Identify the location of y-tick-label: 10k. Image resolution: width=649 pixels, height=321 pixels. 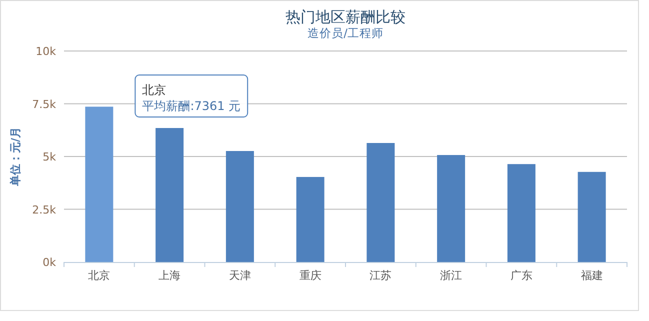
(46, 51).